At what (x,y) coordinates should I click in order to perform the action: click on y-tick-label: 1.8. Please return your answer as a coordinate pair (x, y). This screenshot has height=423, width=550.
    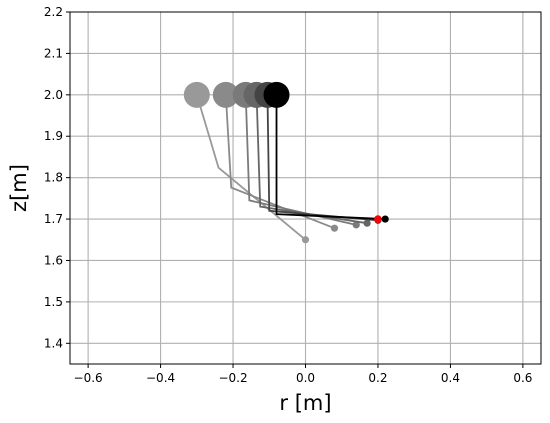
    Looking at the image, I should click on (53, 178).